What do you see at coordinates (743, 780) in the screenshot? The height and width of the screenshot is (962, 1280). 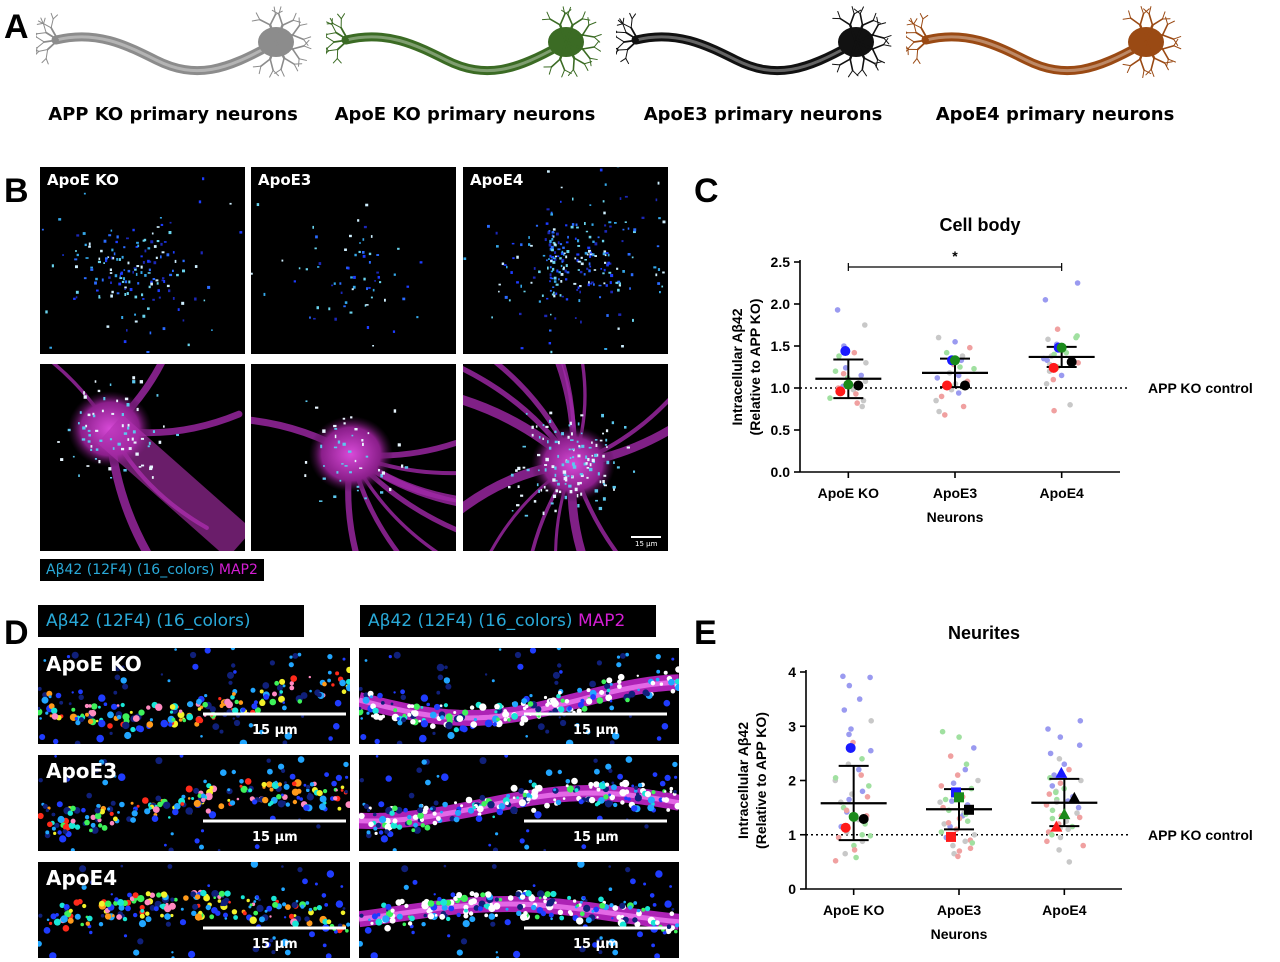 I see `y-axis-label: Intracellular Aβ42` at bounding box center [743, 780].